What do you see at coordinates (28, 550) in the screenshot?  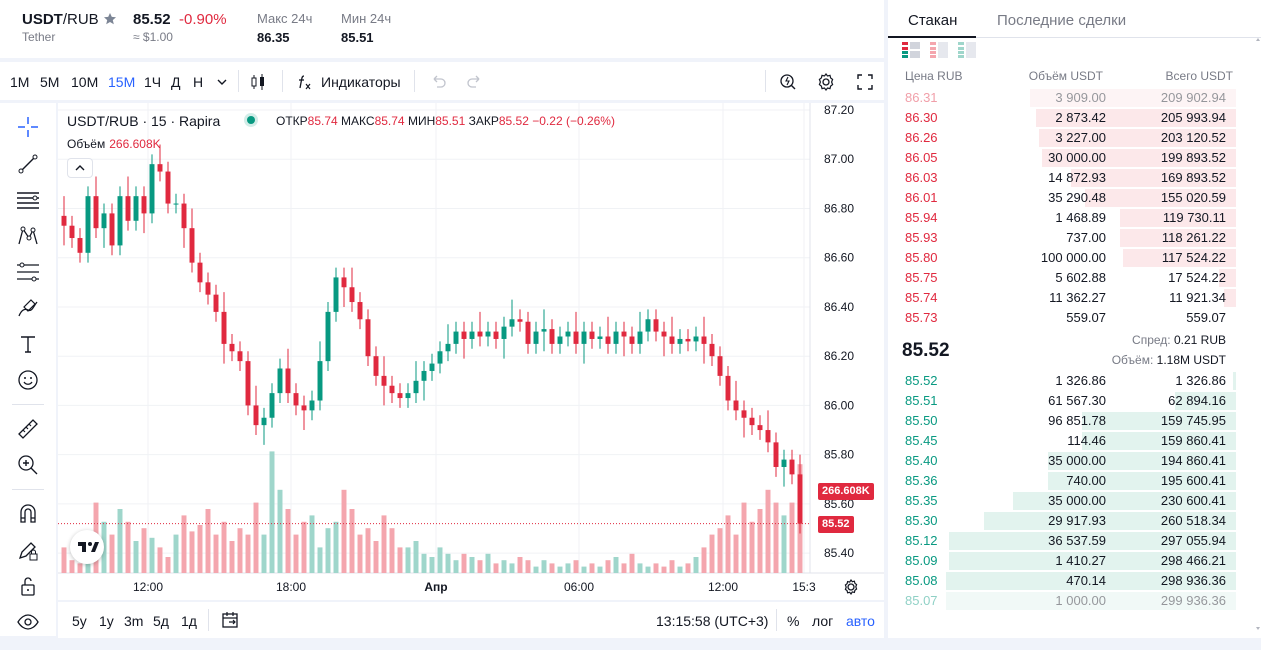 I see `lock-drawing-icon` at bounding box center [28, 550].